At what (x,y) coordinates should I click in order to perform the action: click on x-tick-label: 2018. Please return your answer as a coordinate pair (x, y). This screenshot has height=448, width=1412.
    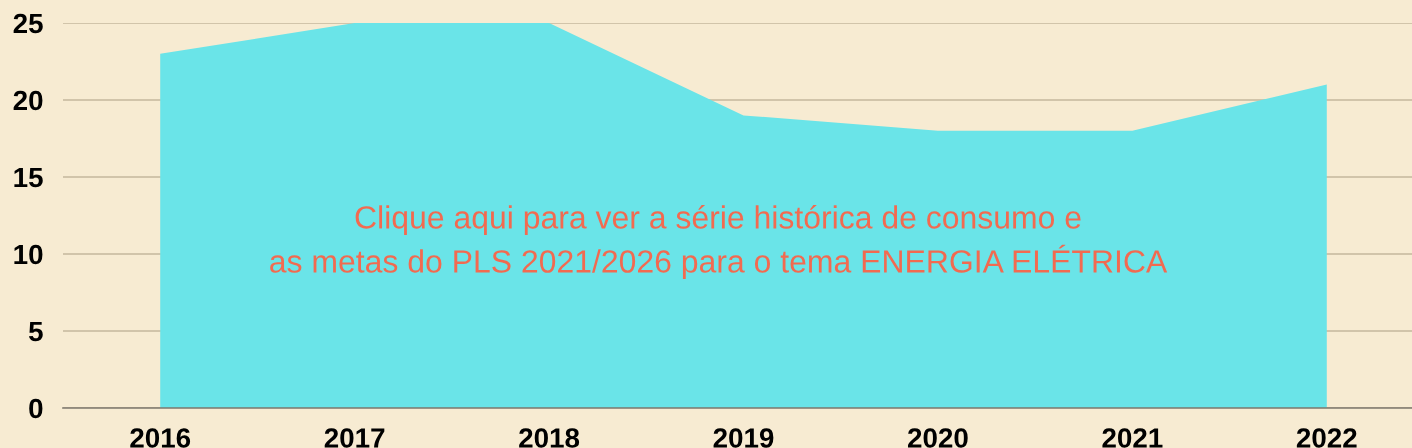
    Looking at the image, I should click on (549, 438).